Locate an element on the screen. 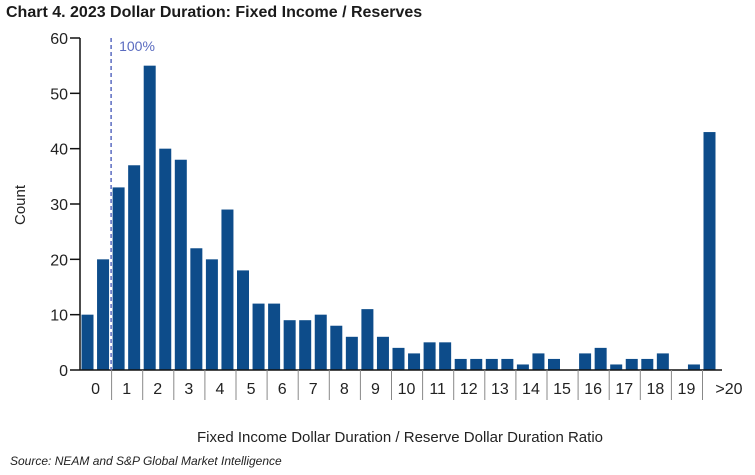 The image size is (755, 475). y-tick-label: 10 is located at coordinates (59, 316).